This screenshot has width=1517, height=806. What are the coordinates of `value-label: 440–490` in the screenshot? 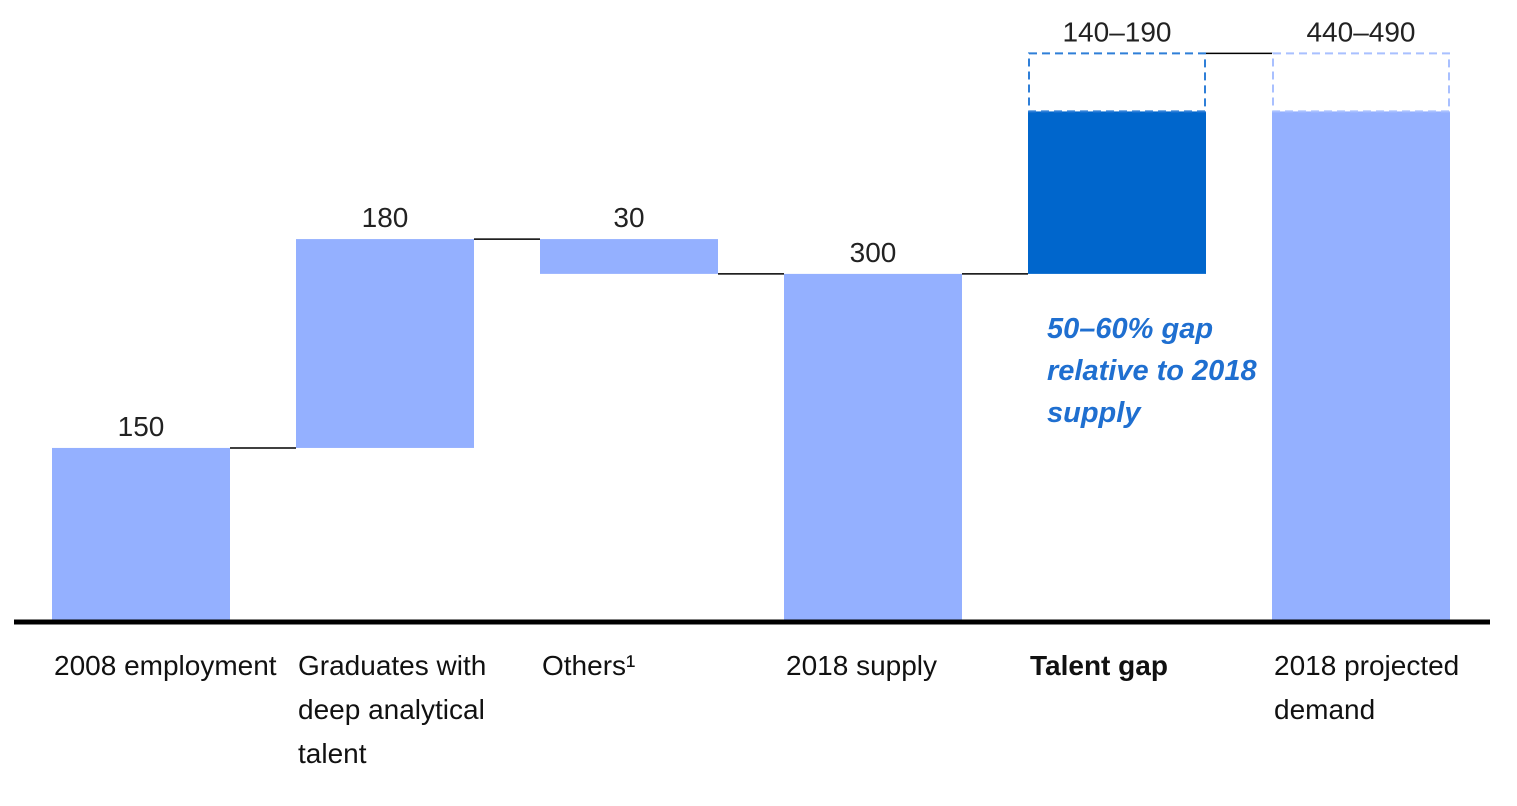 It's located at (1360, 31).